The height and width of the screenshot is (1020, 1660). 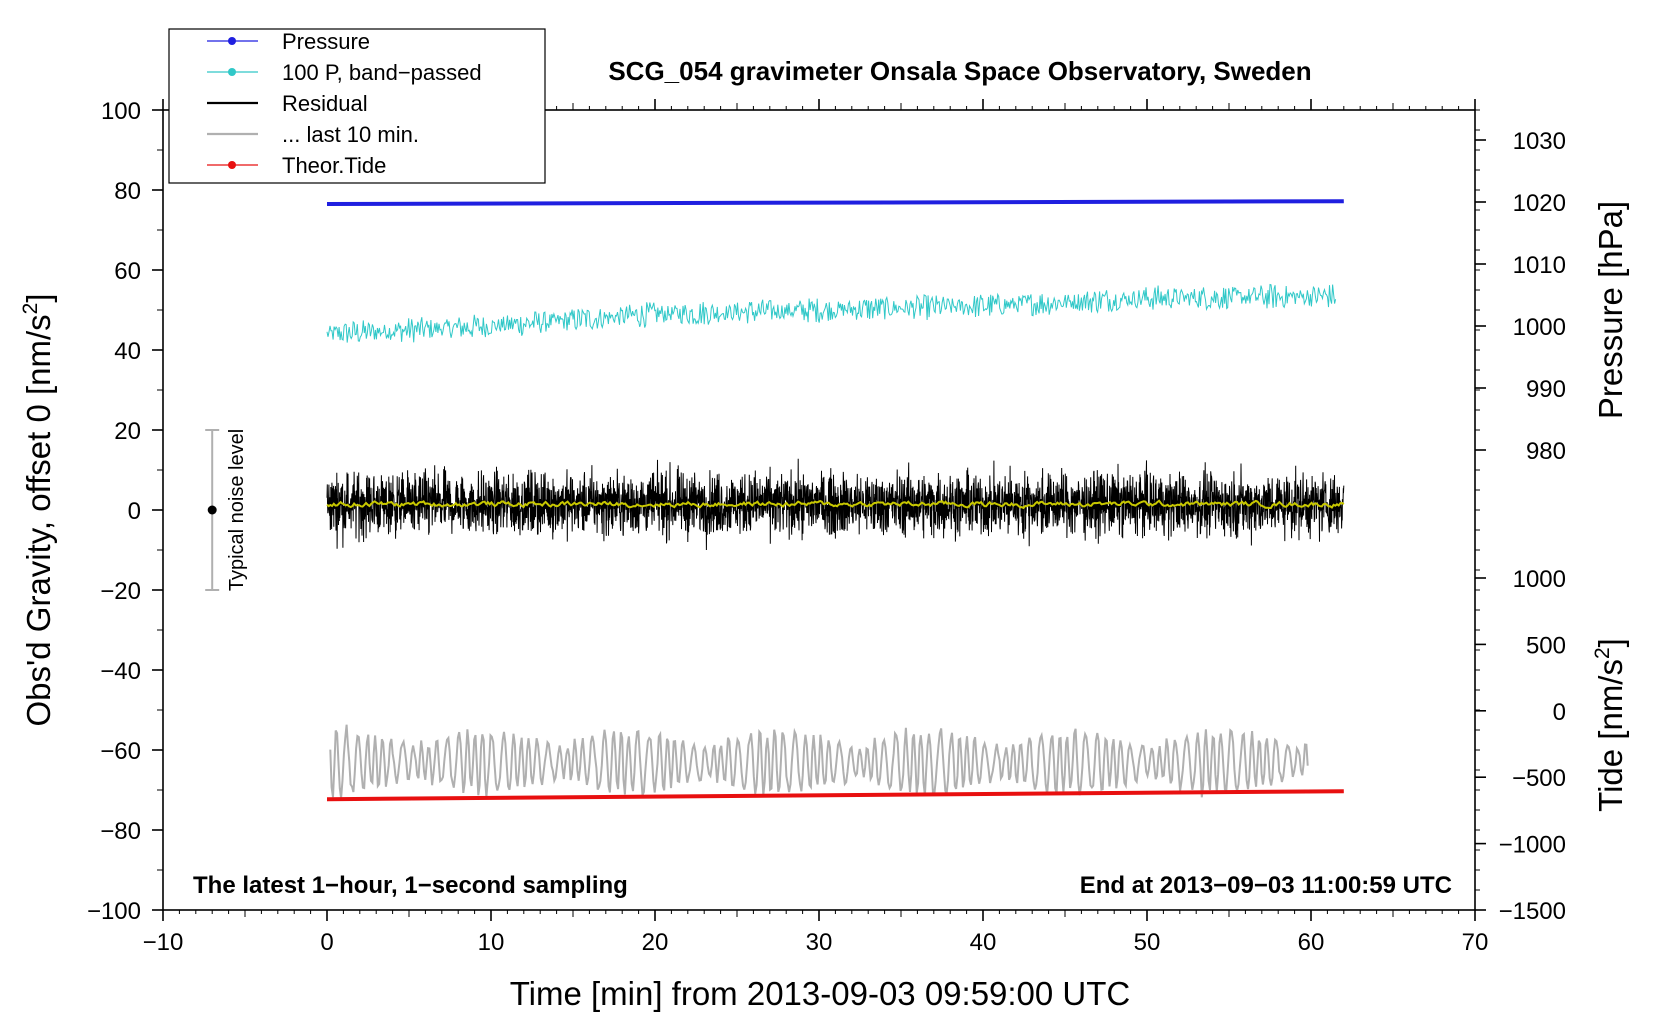 I want to click on x-tick-label: 20, so click(x=655, y=942).